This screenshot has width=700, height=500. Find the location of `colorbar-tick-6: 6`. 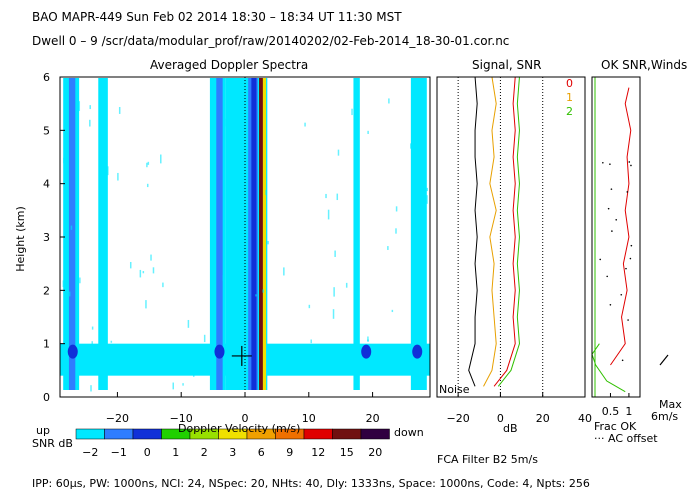

colorbar-tick-6: 6 is located at coordinates (261, 452).